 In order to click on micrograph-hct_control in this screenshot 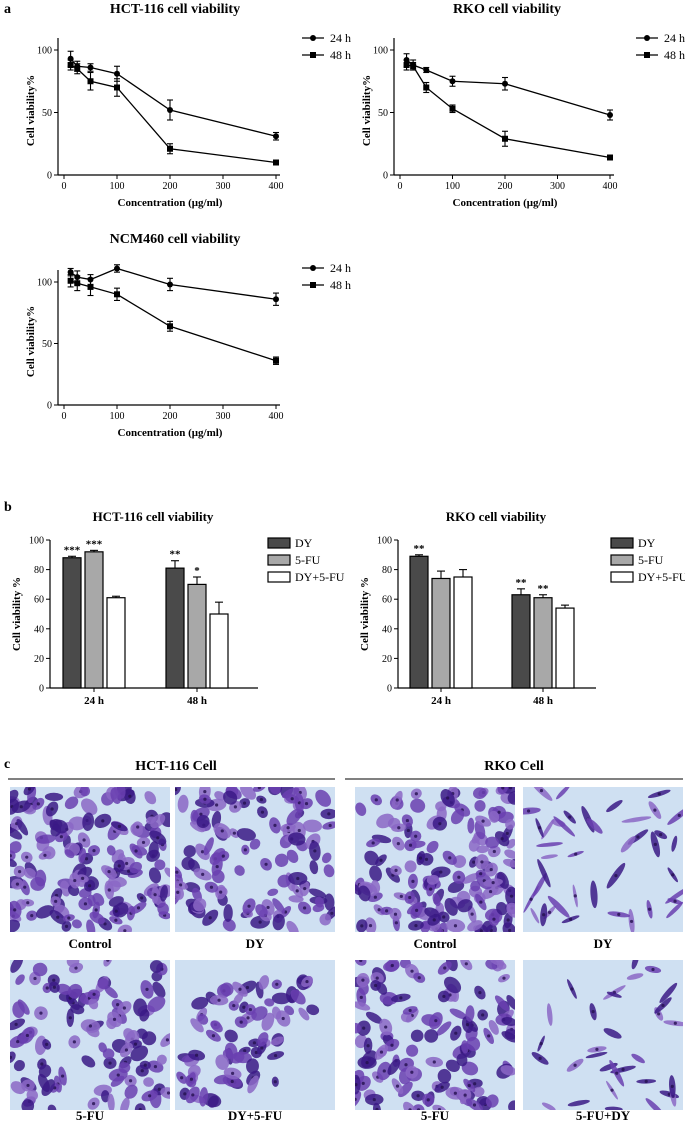, I will do `click(90, 859)`.